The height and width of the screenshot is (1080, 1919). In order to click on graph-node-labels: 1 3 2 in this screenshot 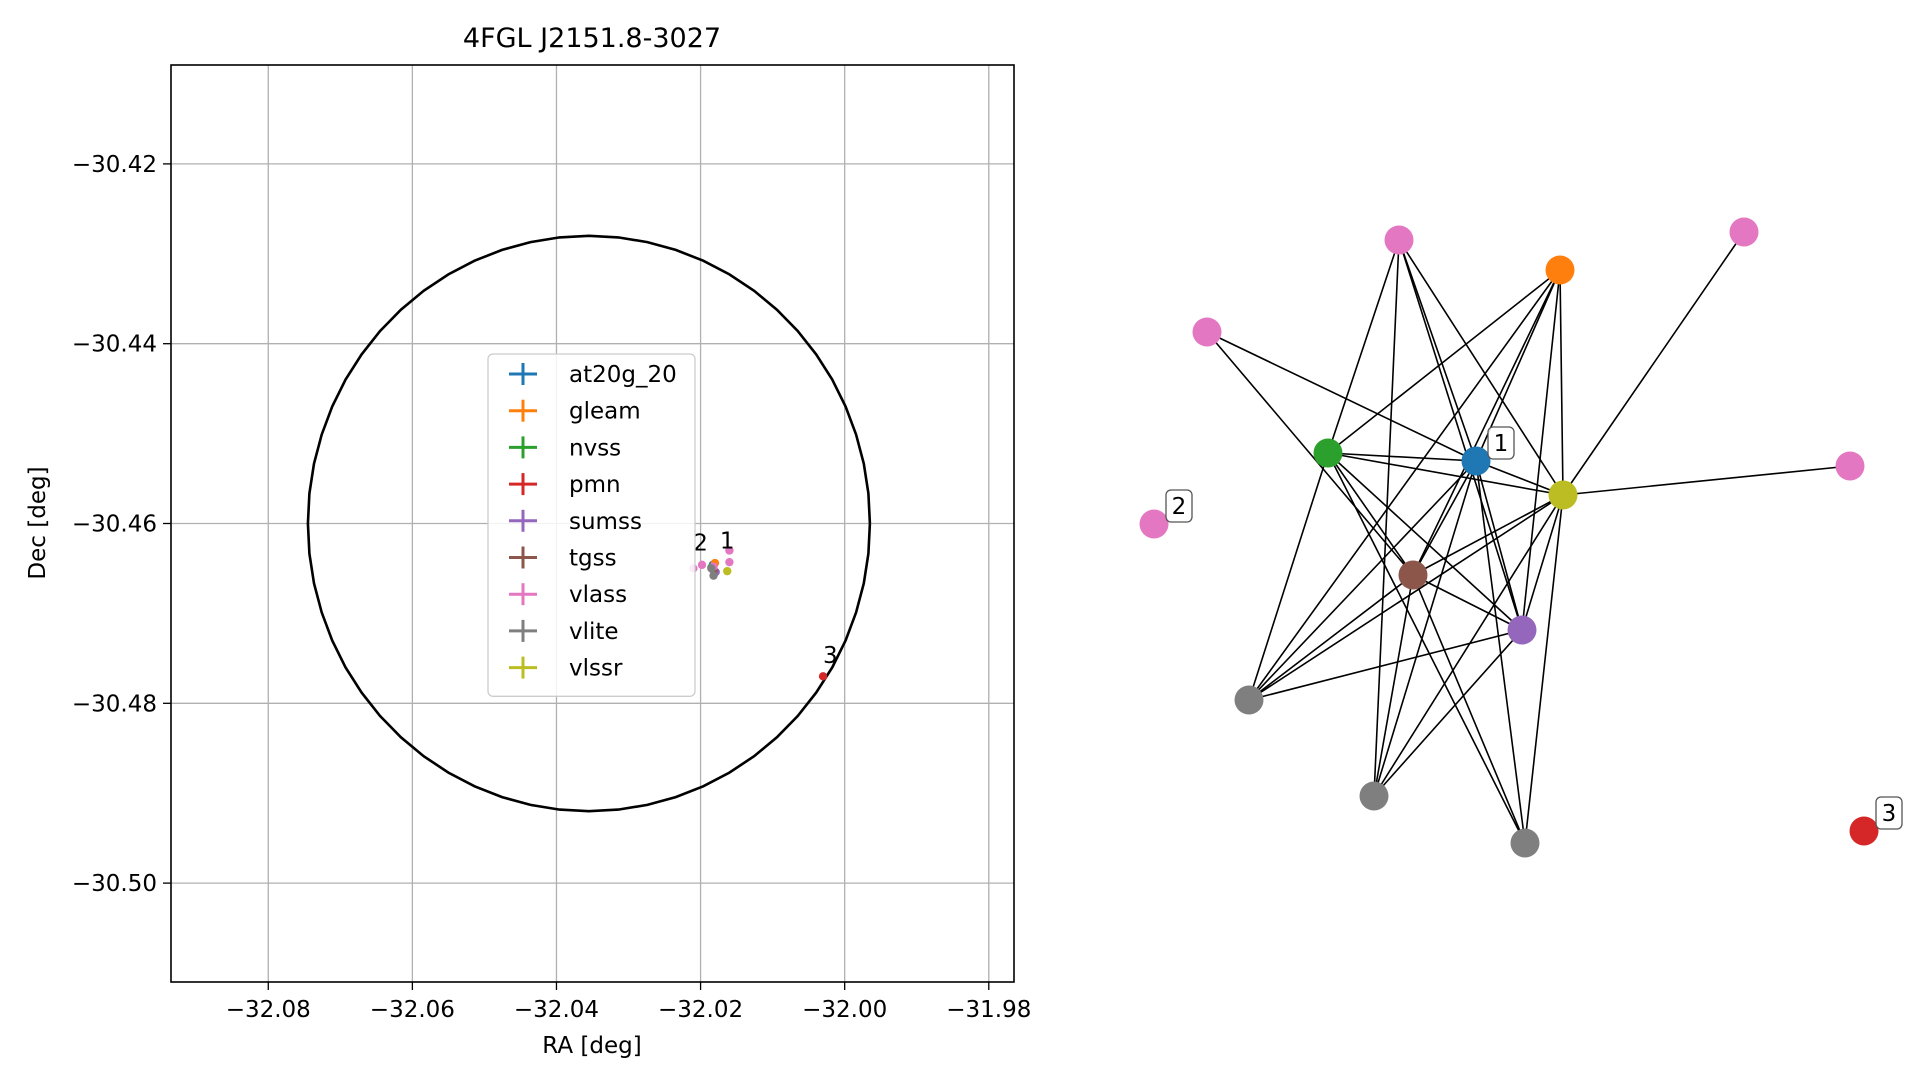, I will do `click(1534, 628)`.